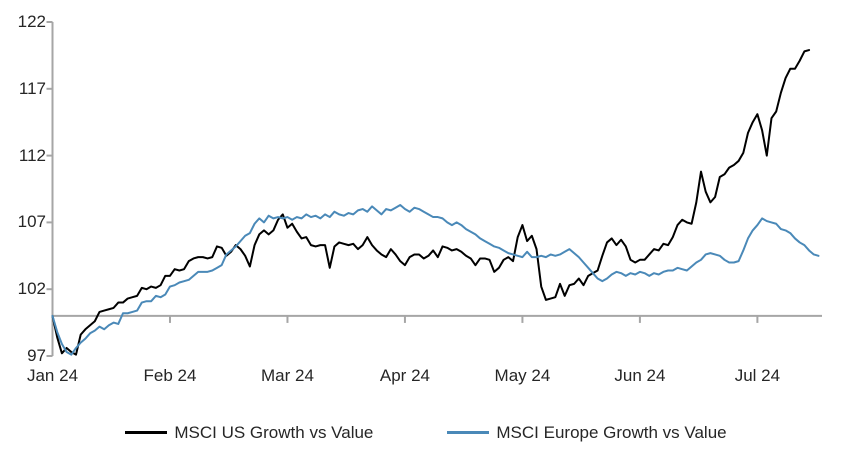 The image size is (852, 462). I want to click on y-axis-tick-label: 97, so click(36, 355).